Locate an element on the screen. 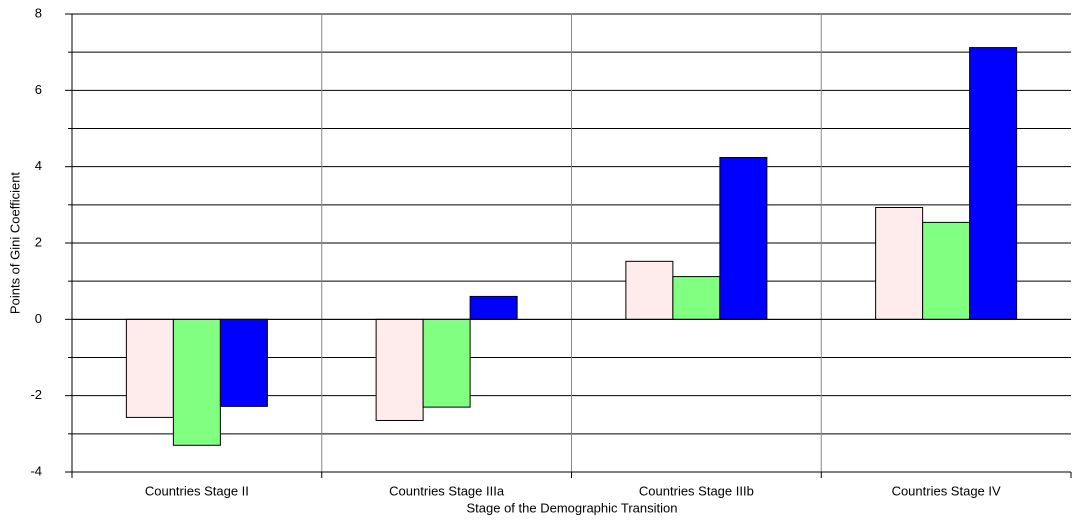 The image size is (1073, 523). x-tick-label: Countries Stage IV is located at coordinates (946, 490).